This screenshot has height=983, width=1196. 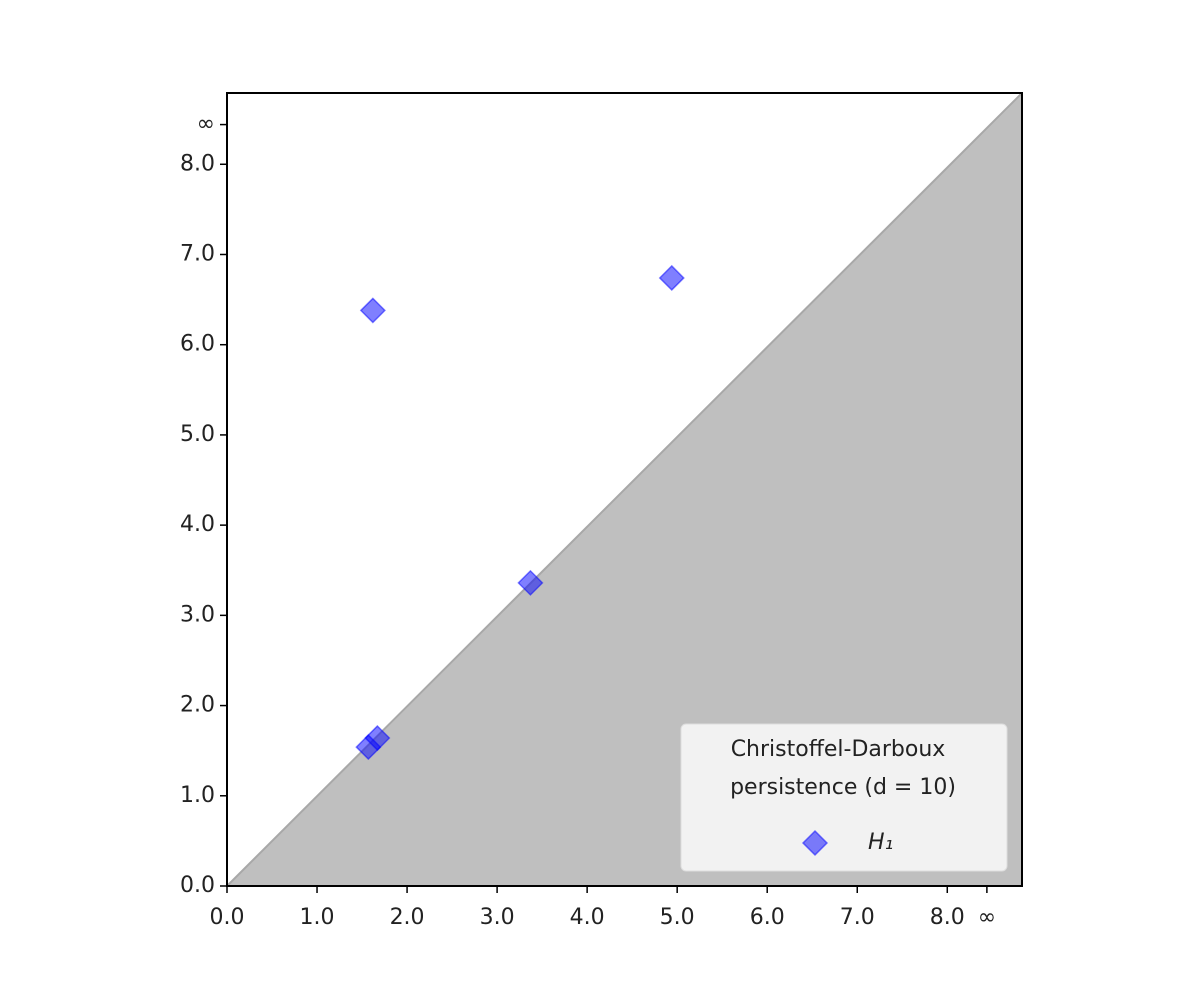 I want to click on x-tick-label: 2.0, so click(x=407, y=917).